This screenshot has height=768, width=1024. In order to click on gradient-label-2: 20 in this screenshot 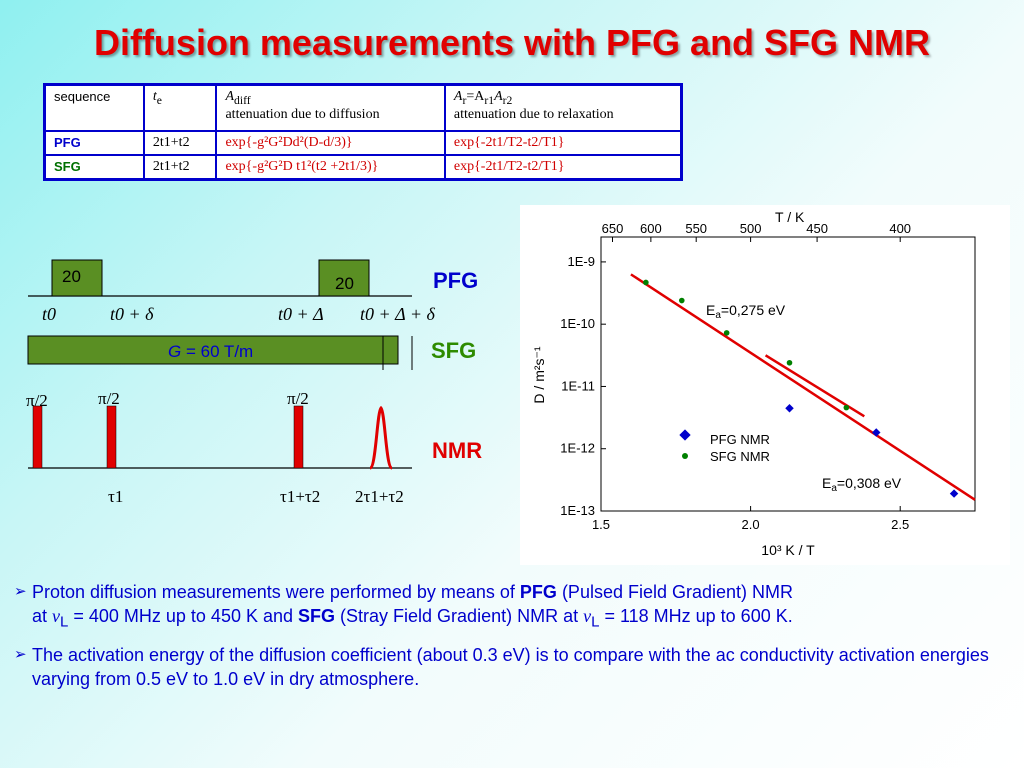, I will do `click(344, 283)`.